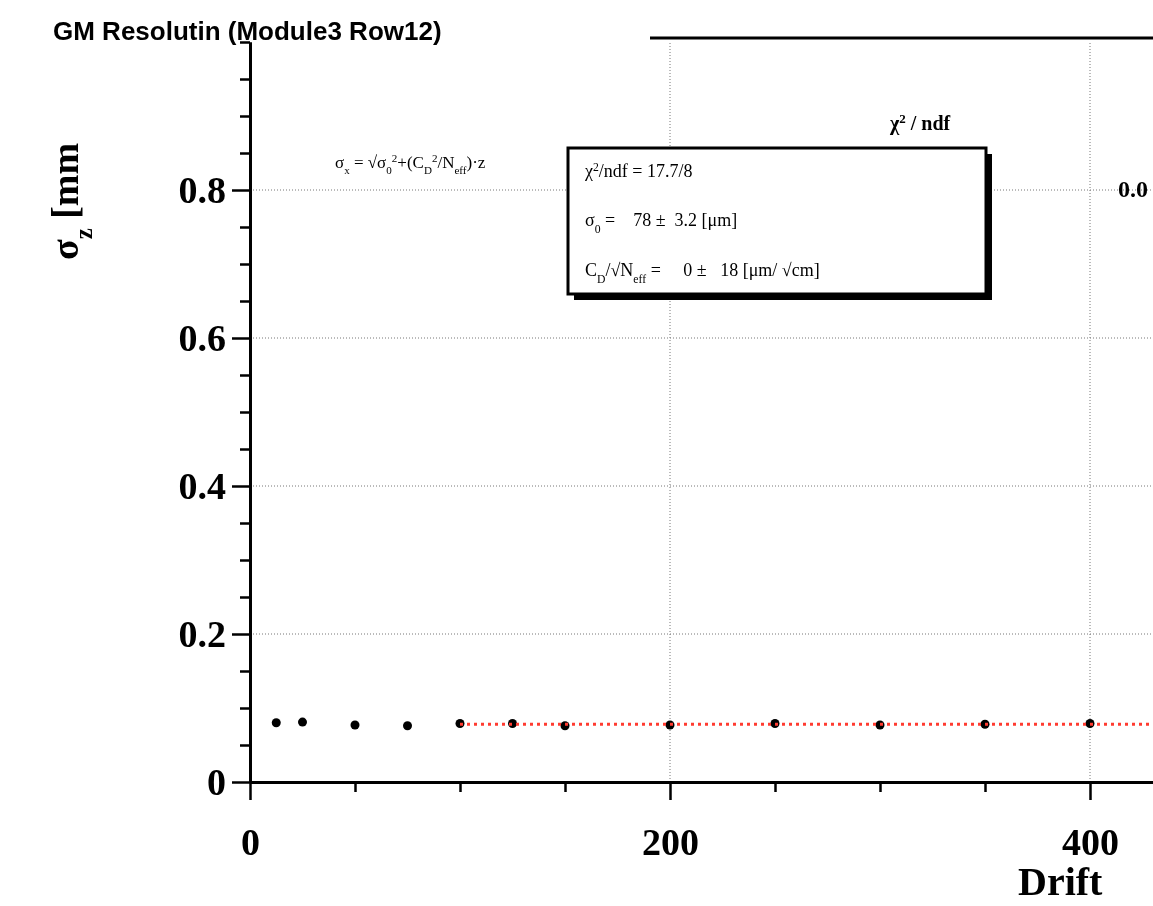  What do you see at coordinates (202, 189) in the screenshot?
I see `y-tick-label: 0.8` at bounding box center [202, 189].